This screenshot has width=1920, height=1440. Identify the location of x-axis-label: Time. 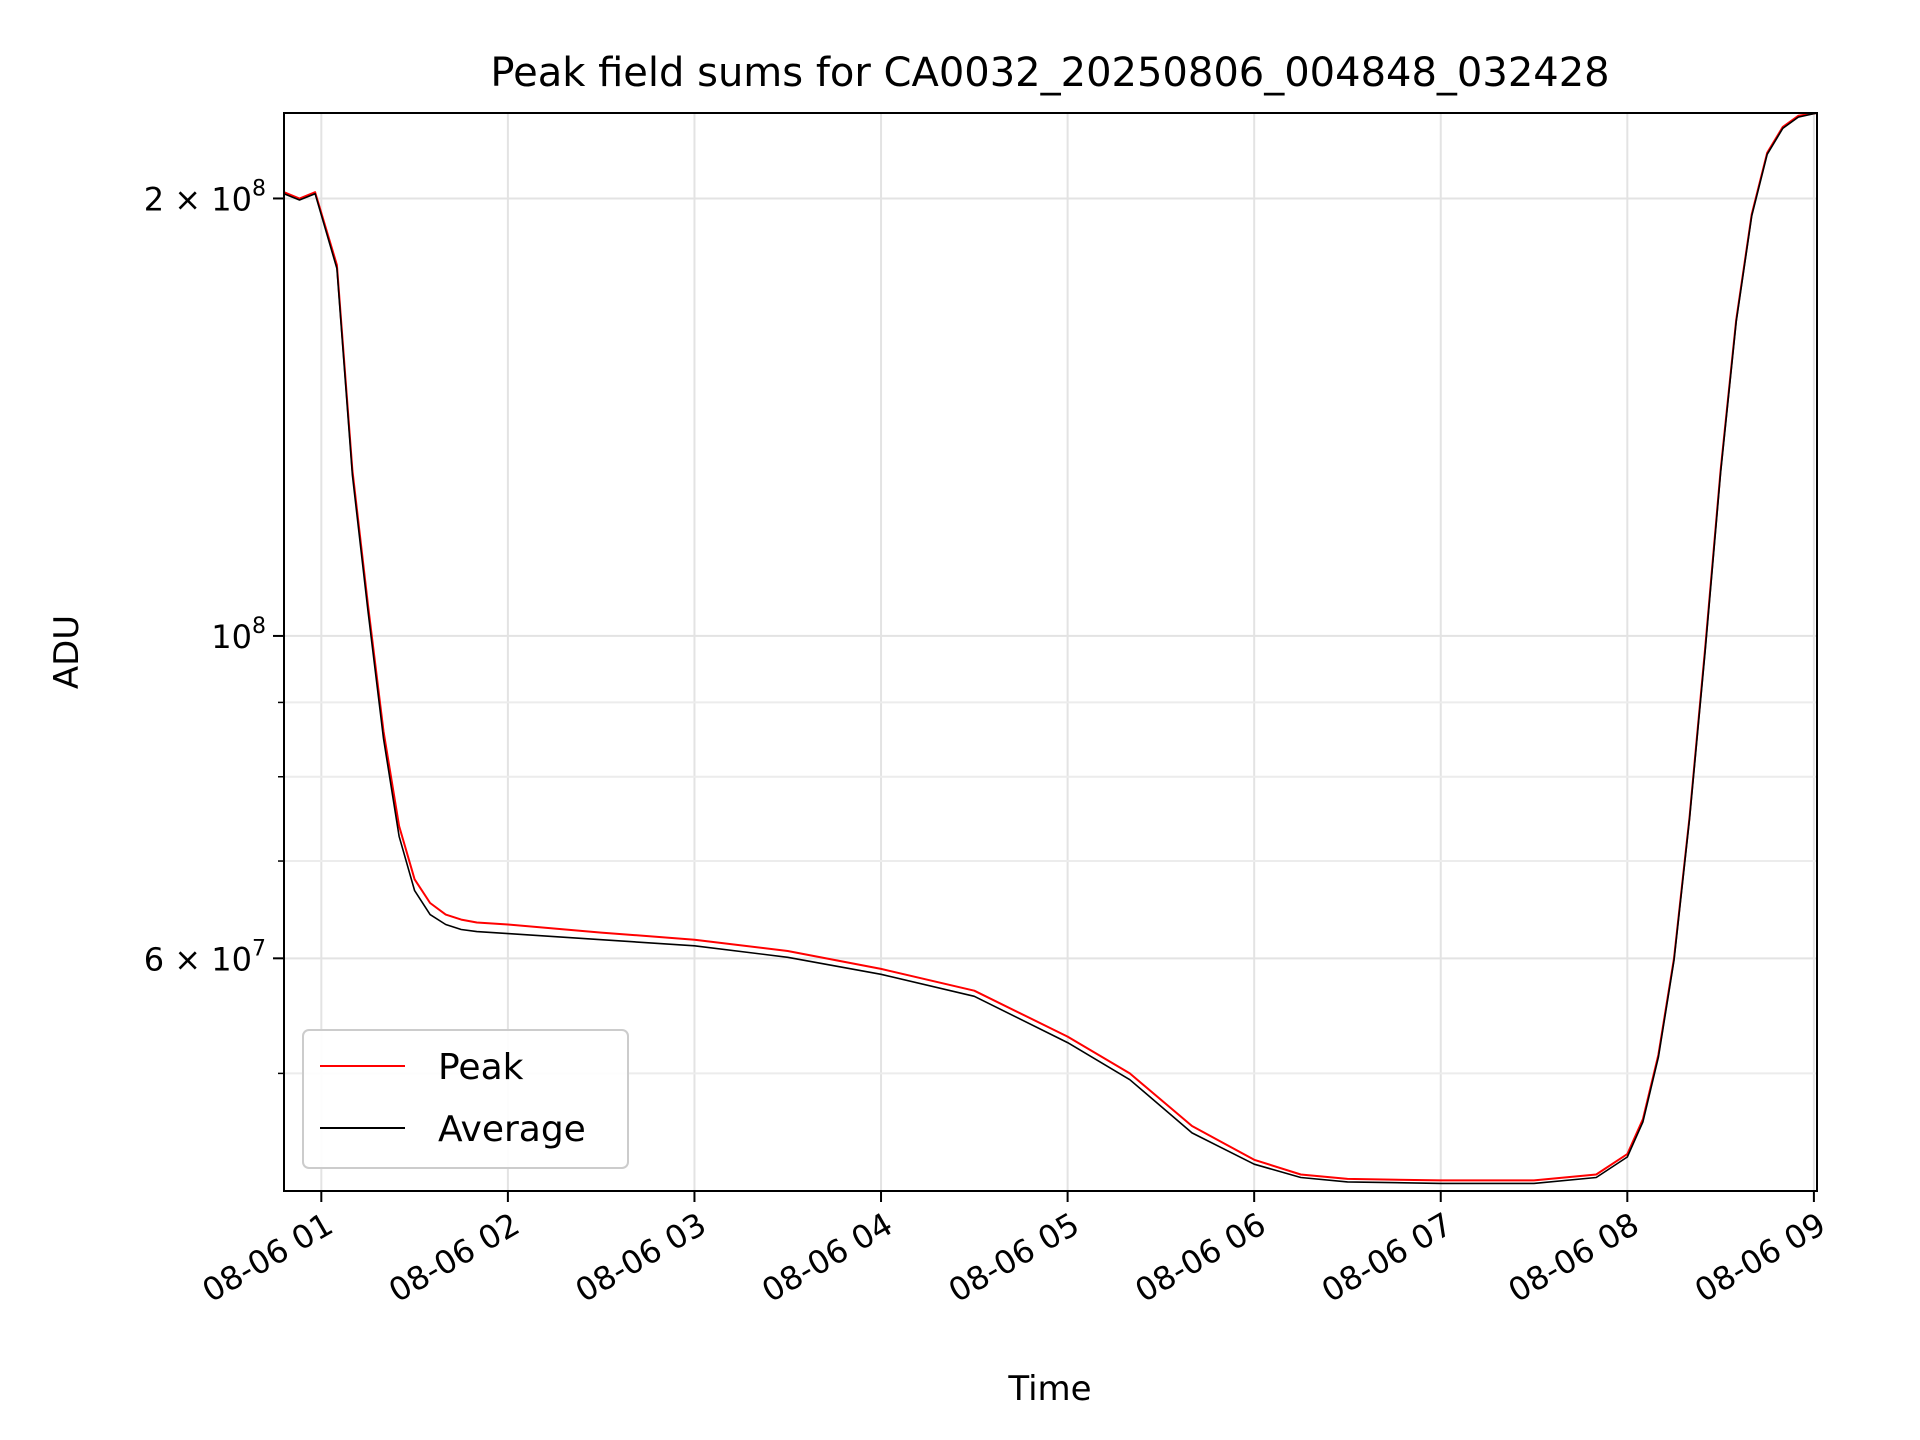
(1049, 1389).